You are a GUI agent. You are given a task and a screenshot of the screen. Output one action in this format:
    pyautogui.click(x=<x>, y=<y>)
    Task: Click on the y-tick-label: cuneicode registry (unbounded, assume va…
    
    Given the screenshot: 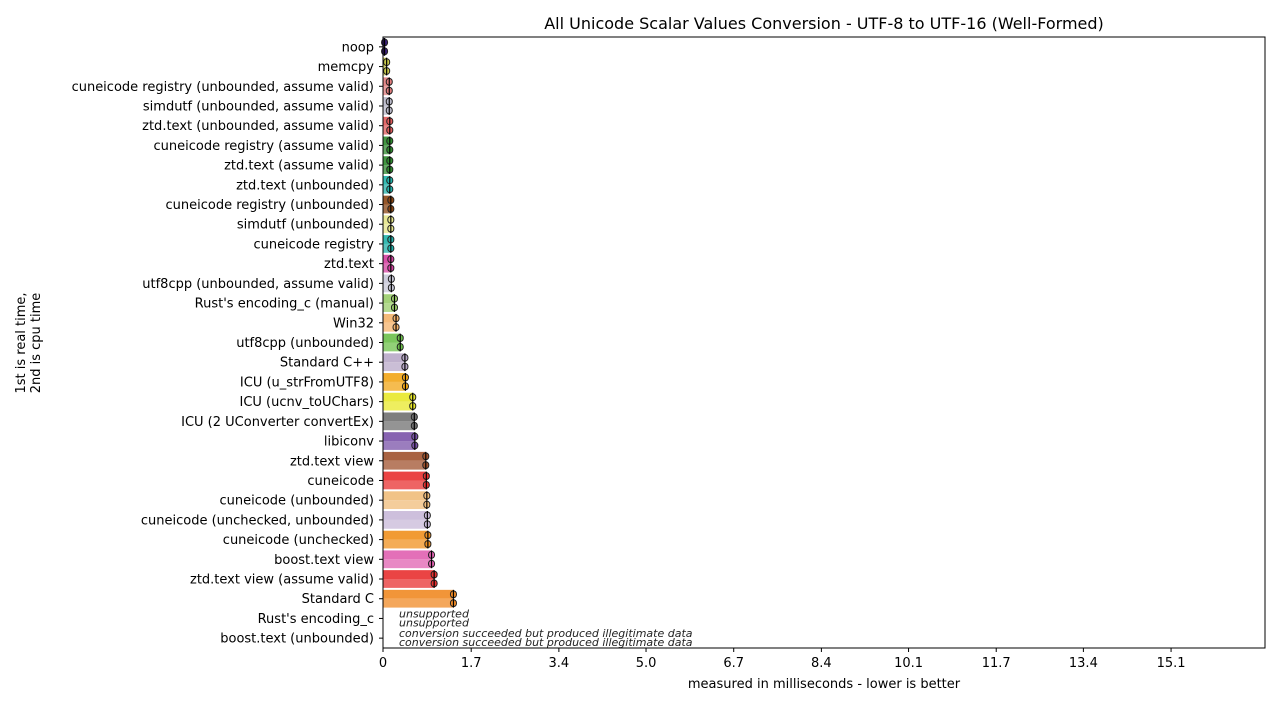 What is the action you would take?
    pyautogui.click(x=223, y=87)
    